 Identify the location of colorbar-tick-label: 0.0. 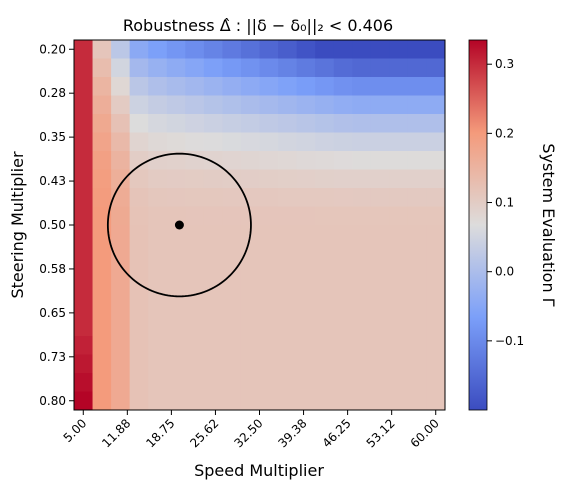
(504, 272).